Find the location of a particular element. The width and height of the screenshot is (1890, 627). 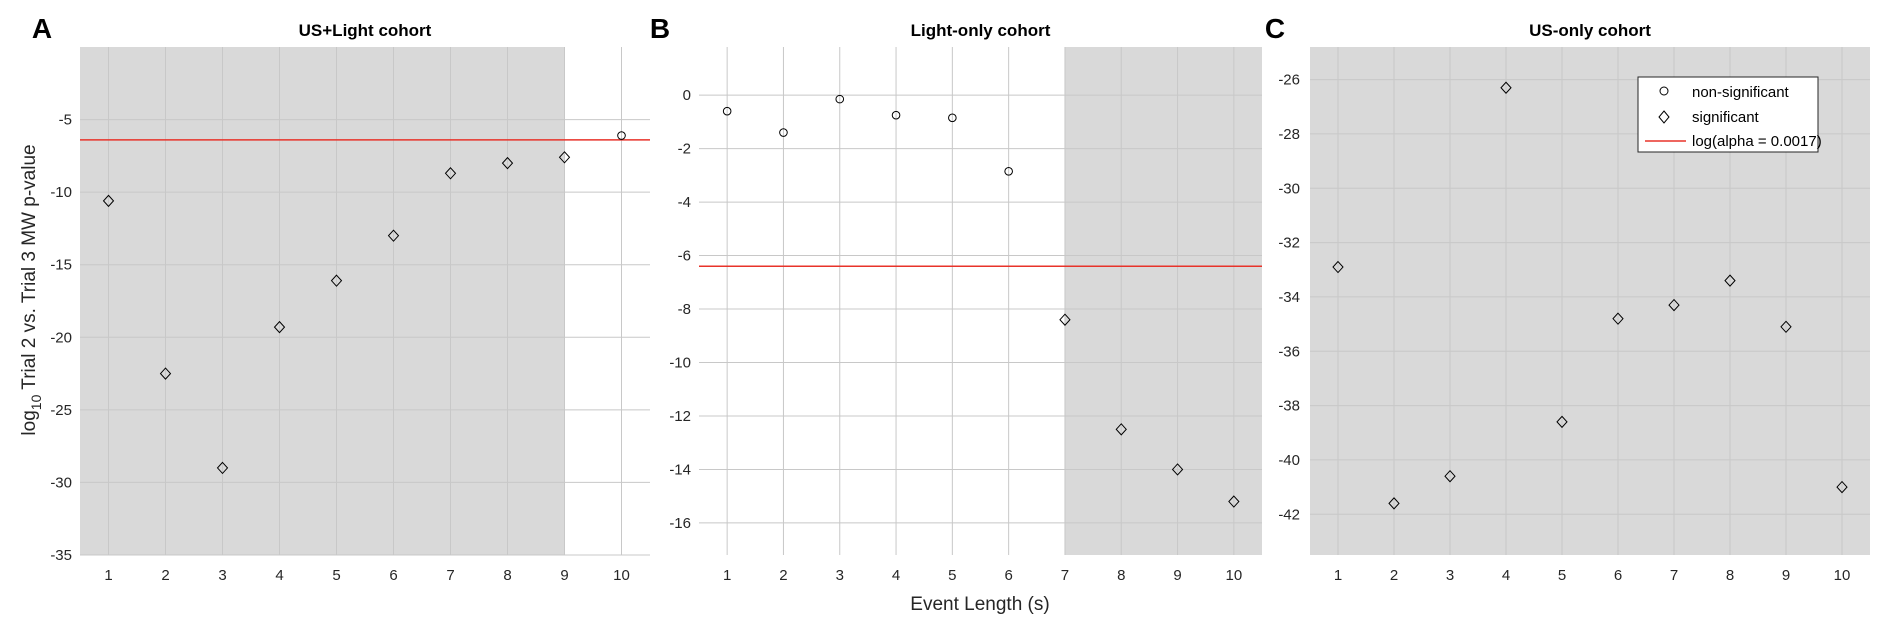

y-axis-label-prefix: log is located at coordinates (29, 422).